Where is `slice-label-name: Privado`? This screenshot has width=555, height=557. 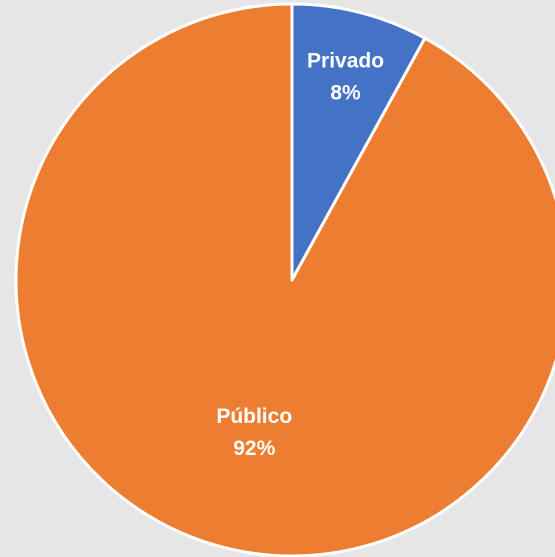
slice-label-name: Privado is located at coordinates (345, 60).